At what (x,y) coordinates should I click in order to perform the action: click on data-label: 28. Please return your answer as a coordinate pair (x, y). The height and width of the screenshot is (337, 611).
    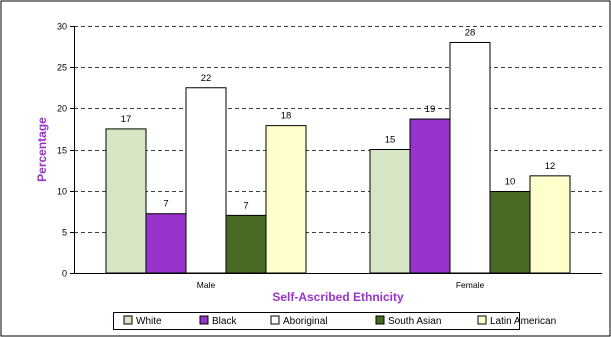
    Looking at the image, I should click on (470, 32).